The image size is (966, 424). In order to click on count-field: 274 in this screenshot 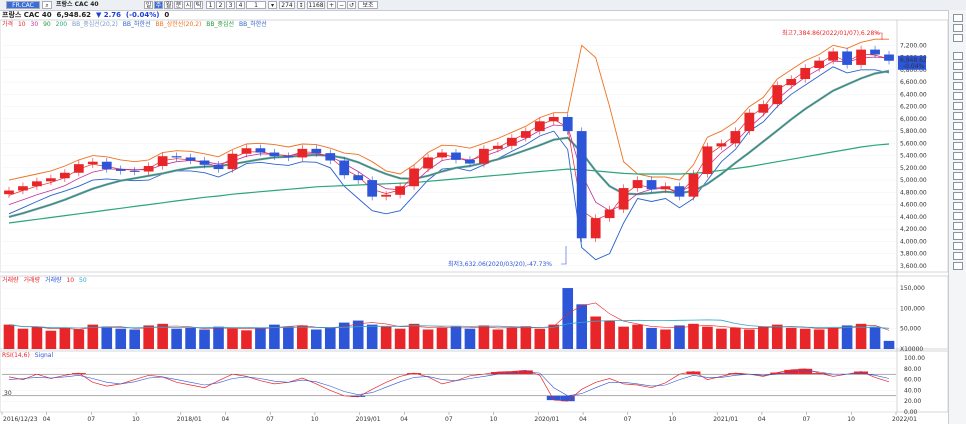, I will do `click(287, 5)`.